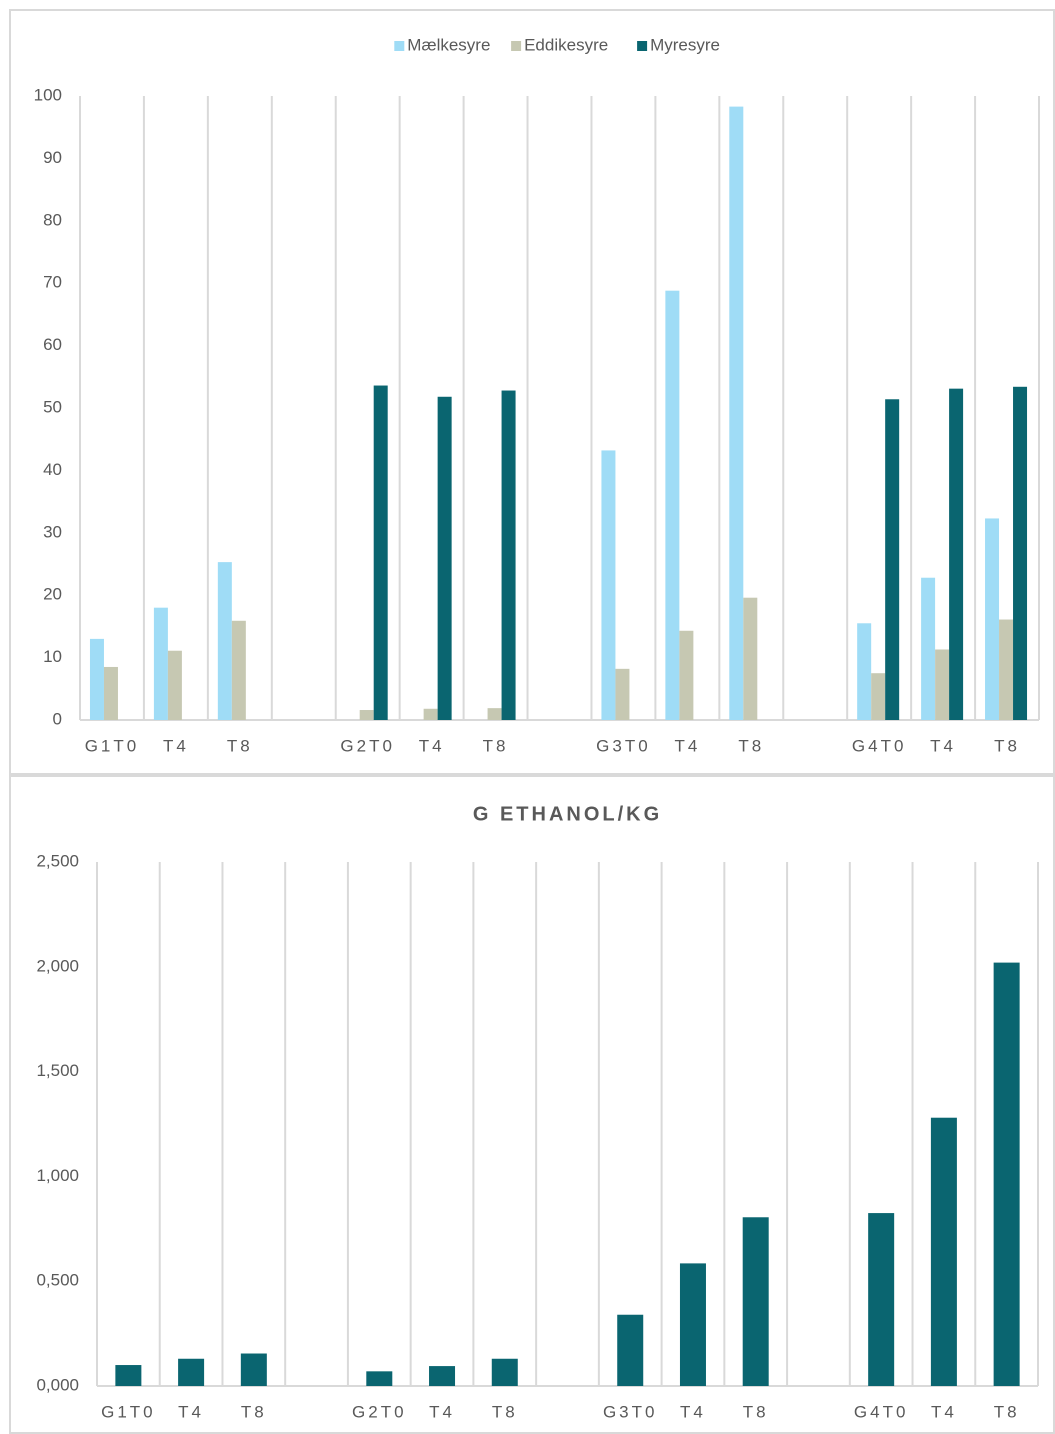 The width and height of the screenshot is (1055, 1434). I want to click on y-tick-label: 70, so click(52, 282).